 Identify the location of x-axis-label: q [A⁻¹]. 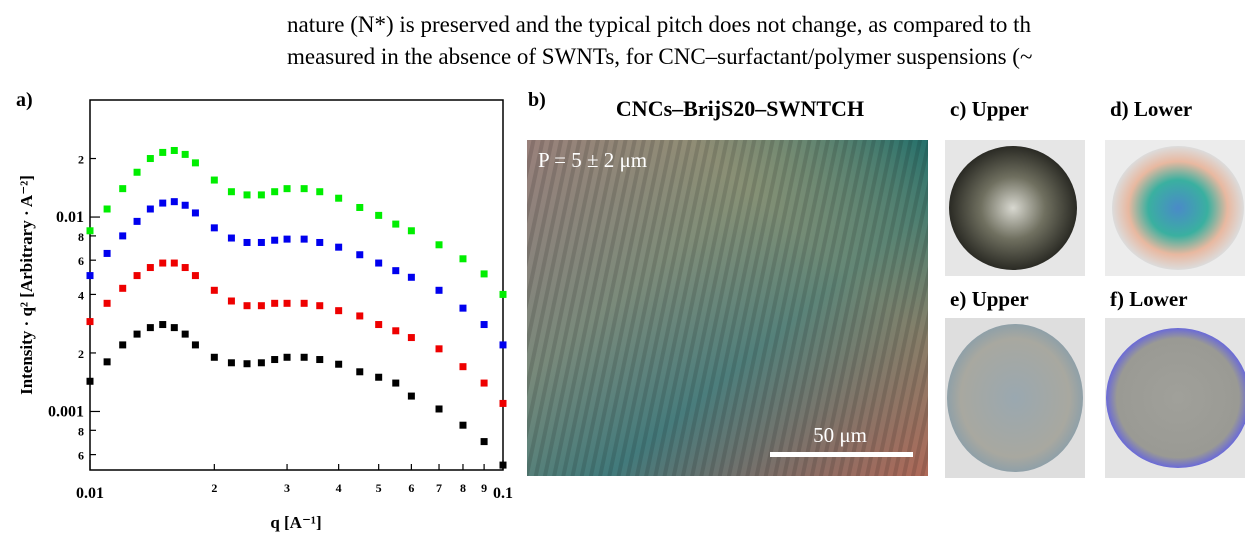
(295, 522).